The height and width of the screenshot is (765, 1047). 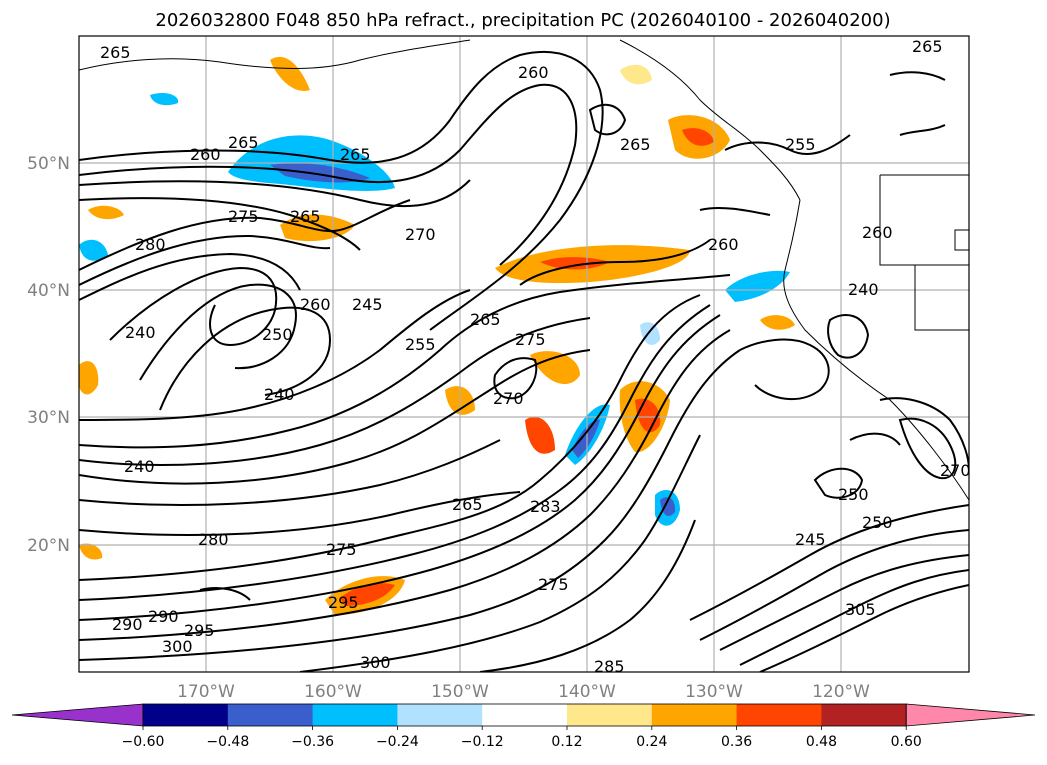 What do you see at coordinates (714, 692) in the screenshot?
I see `lon-label: 130°W` at bounding box center [714, 692].